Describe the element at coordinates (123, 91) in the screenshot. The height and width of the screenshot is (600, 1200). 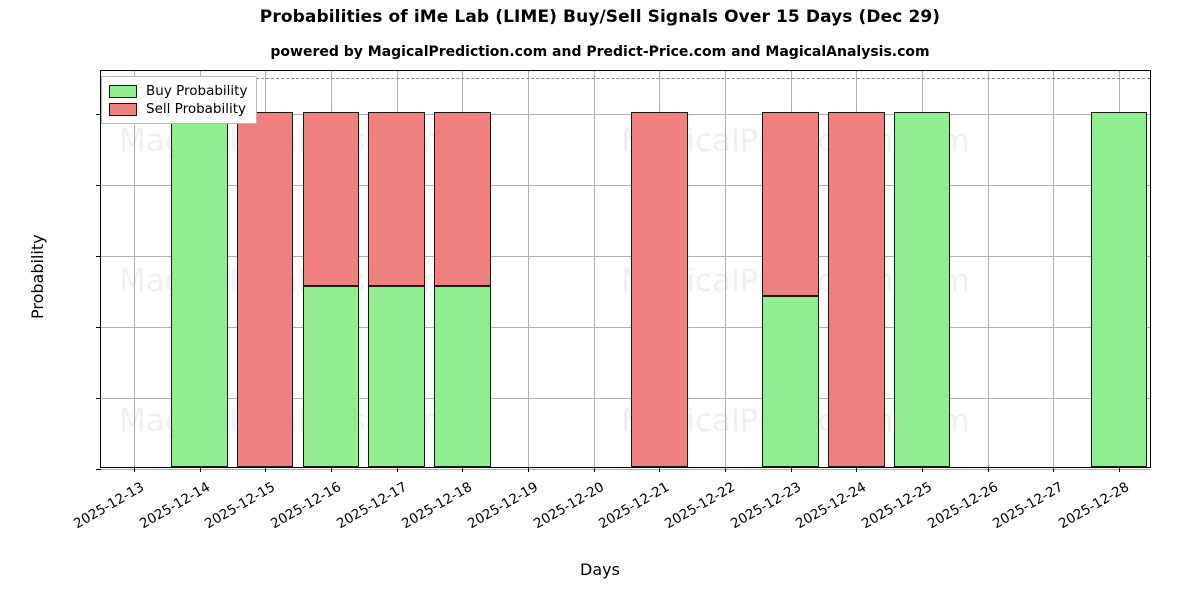
I see `legend-swatch-buy` at that location.